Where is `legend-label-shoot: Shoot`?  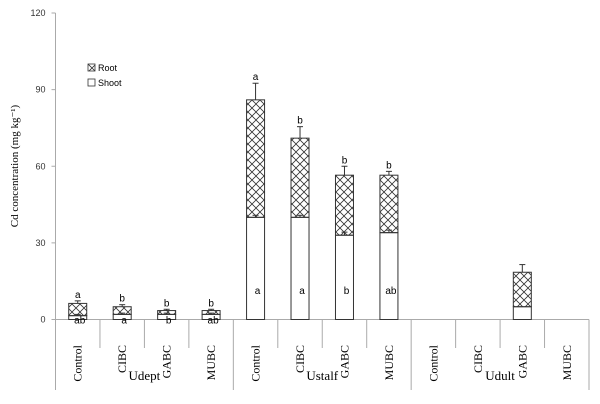
legend-label-shoot: Shoot is located at coordinates (110, 83).